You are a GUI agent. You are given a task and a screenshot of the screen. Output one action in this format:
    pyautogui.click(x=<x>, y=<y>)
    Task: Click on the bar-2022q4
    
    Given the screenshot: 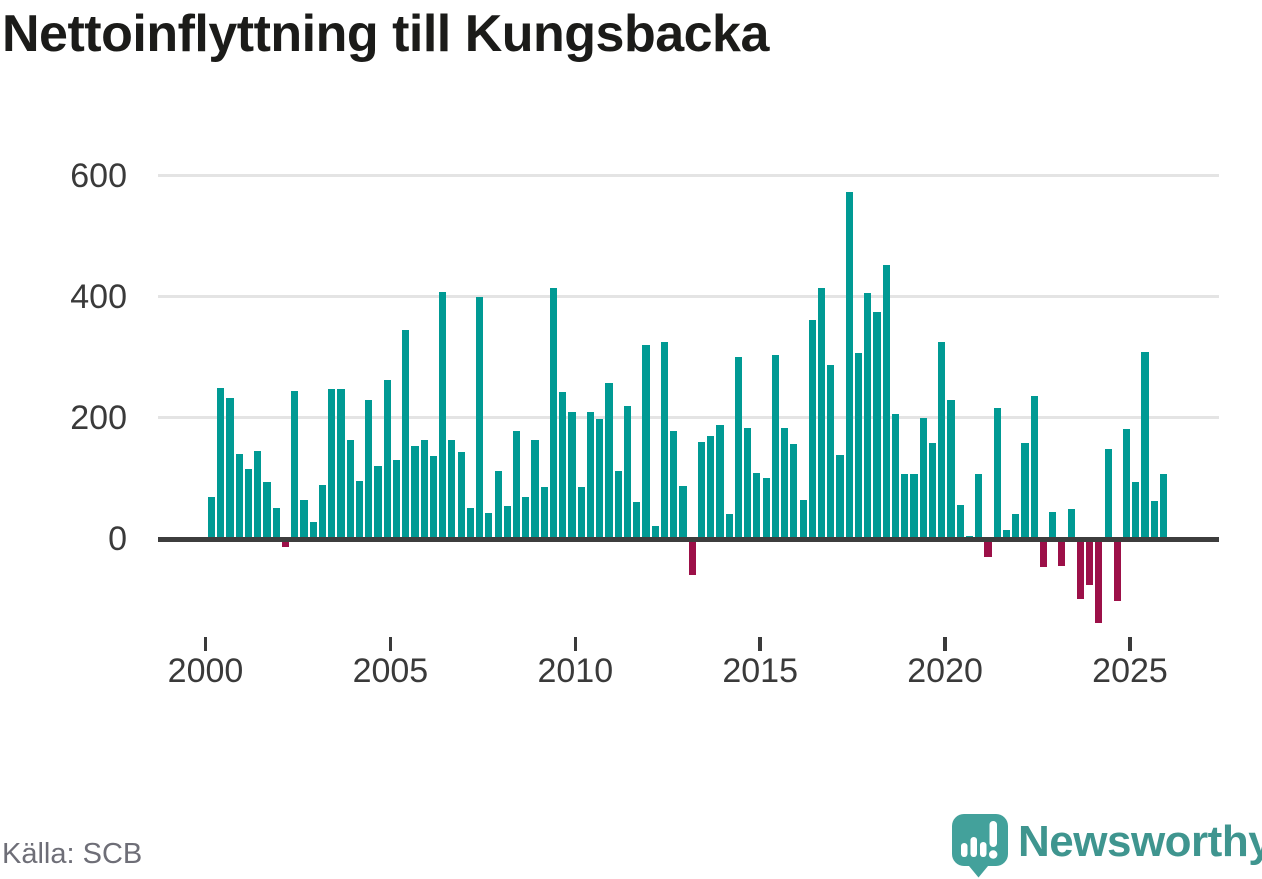 What is the action you would take?
    pyautogui.click(x=1053, y=525)
    